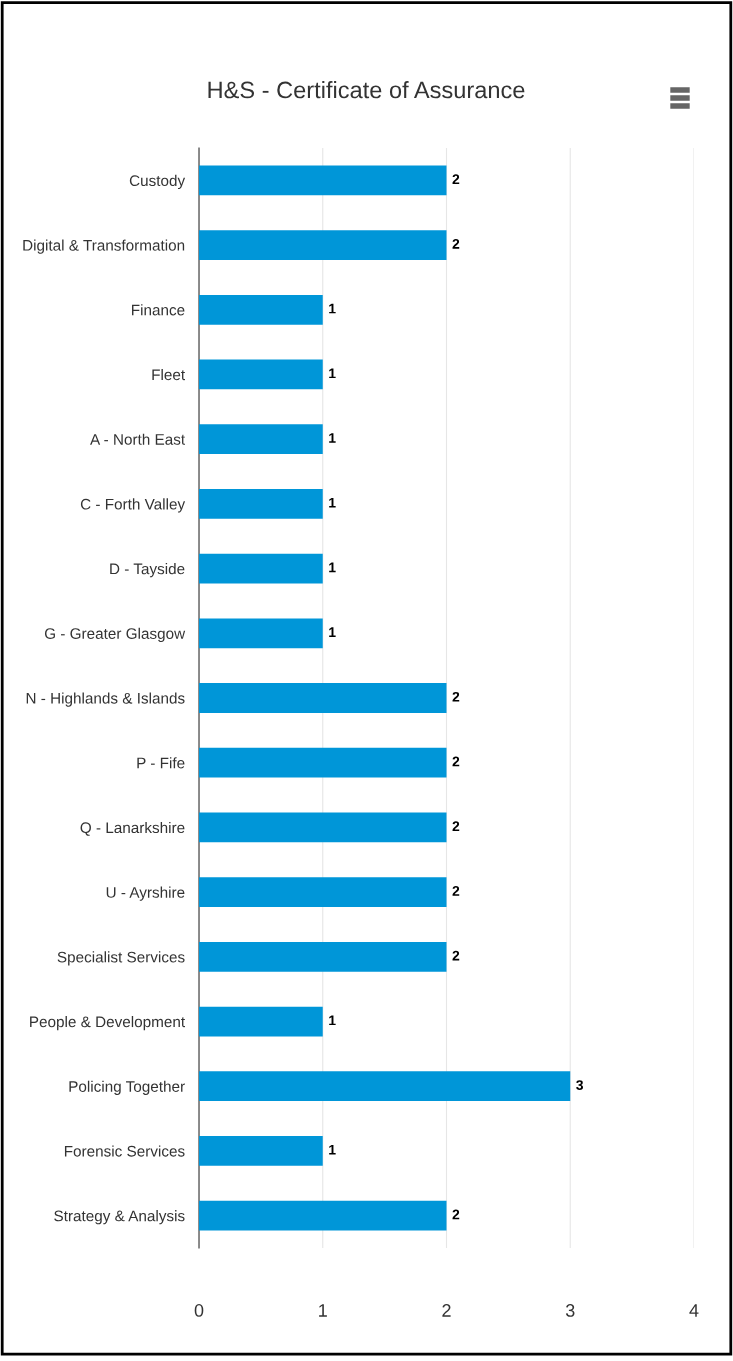 The image size is (733, 1361). I want to click on y-tick-label: Specialist Services, so click(121, 958).